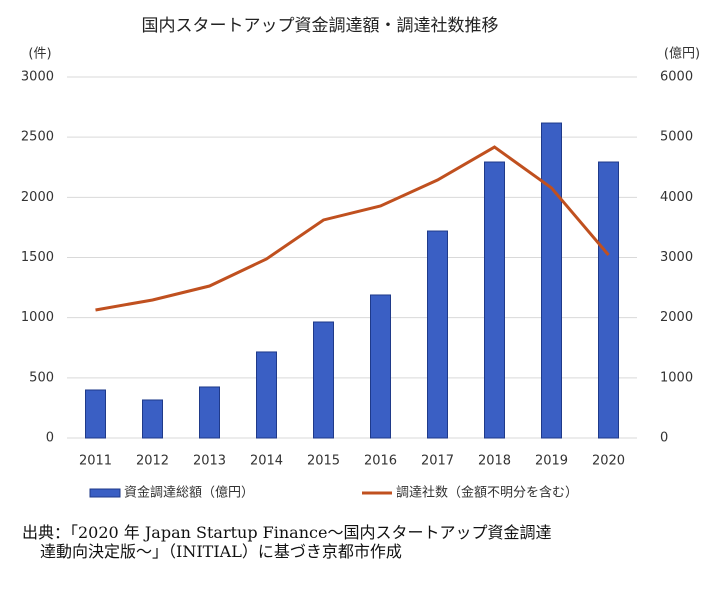  Describe the element at coordinates (50, 438) in the screenshot. I see `y-tick-label: 0` at that location.